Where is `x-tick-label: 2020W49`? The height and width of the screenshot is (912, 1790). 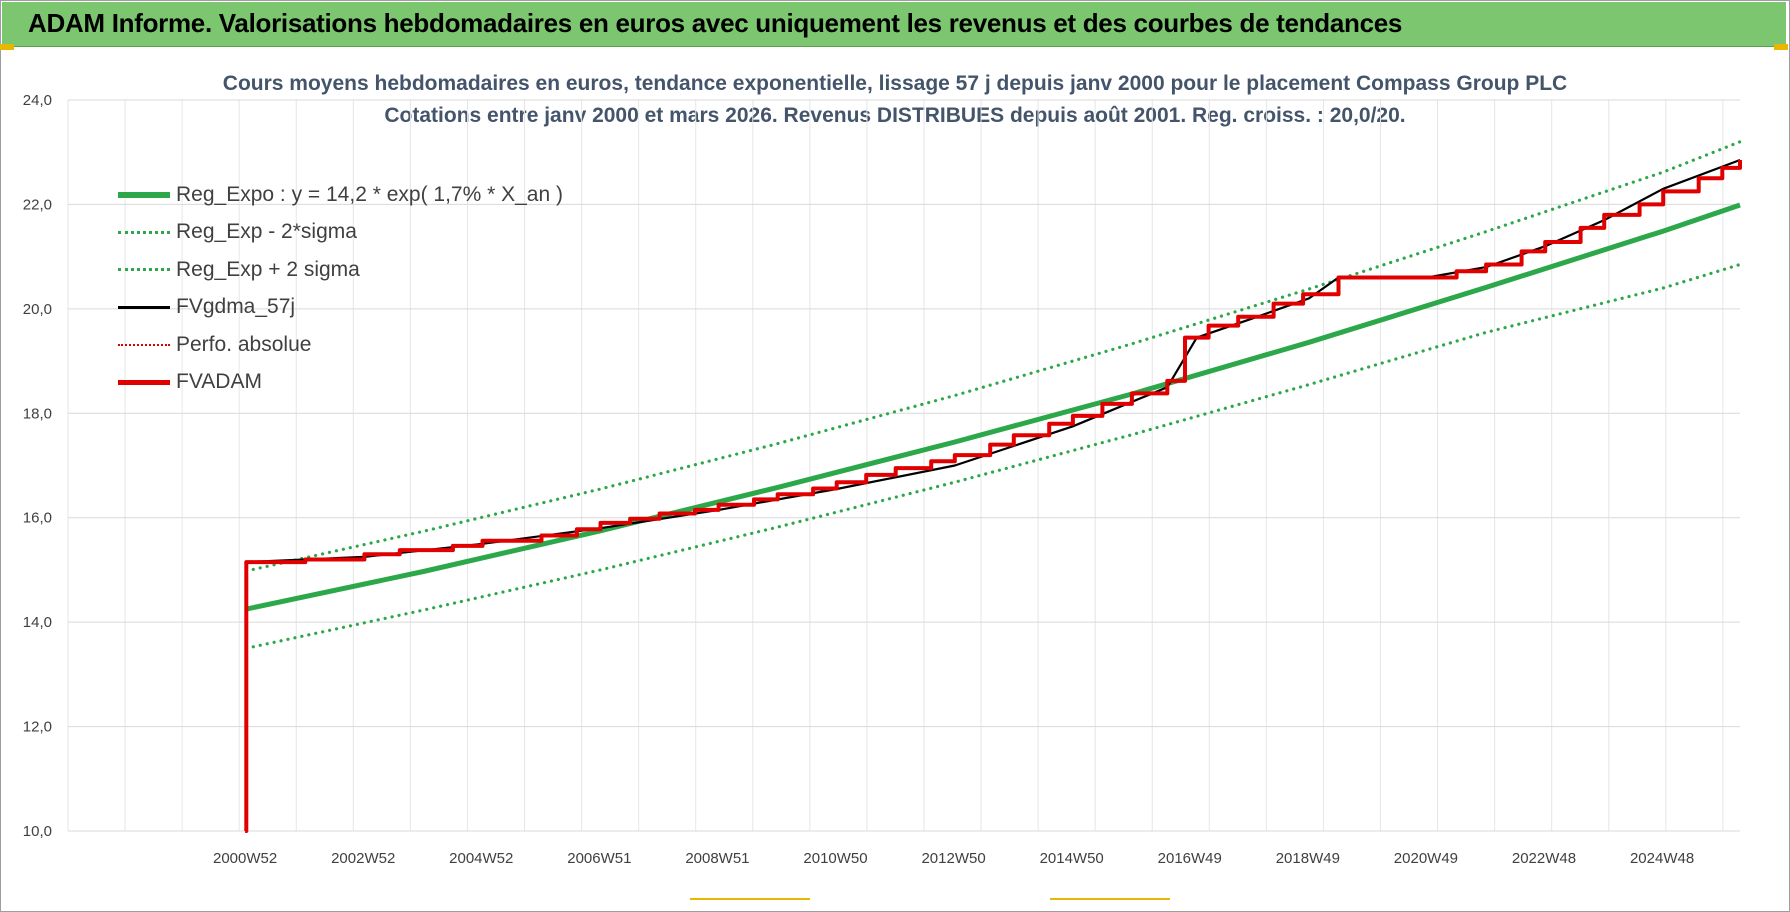 x-tick-label: 2020W49 is located at coordinates (1426, 858).